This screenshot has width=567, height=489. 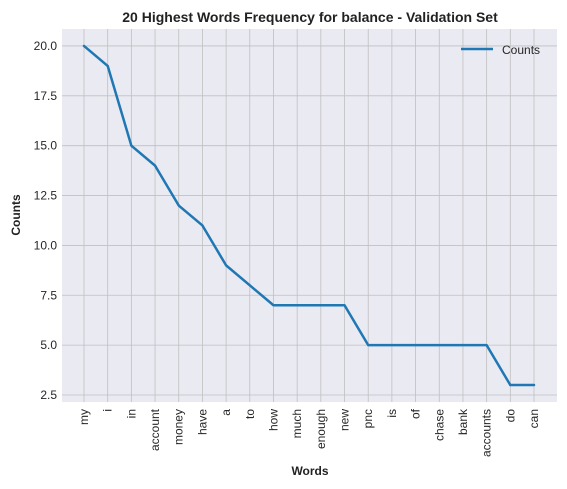 What do you see at coordinates (463, 421) in the screenshot?
I see `x-tick-label: bank` at bounding box center [463, 421].